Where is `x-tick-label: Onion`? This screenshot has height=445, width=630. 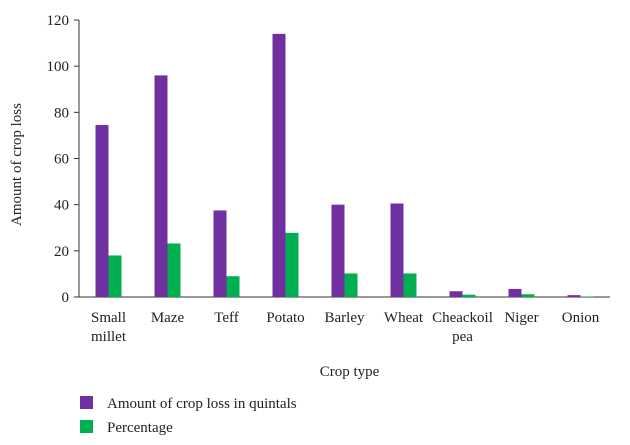 x-tick-label: Onion is located at coordinates (581, 318).